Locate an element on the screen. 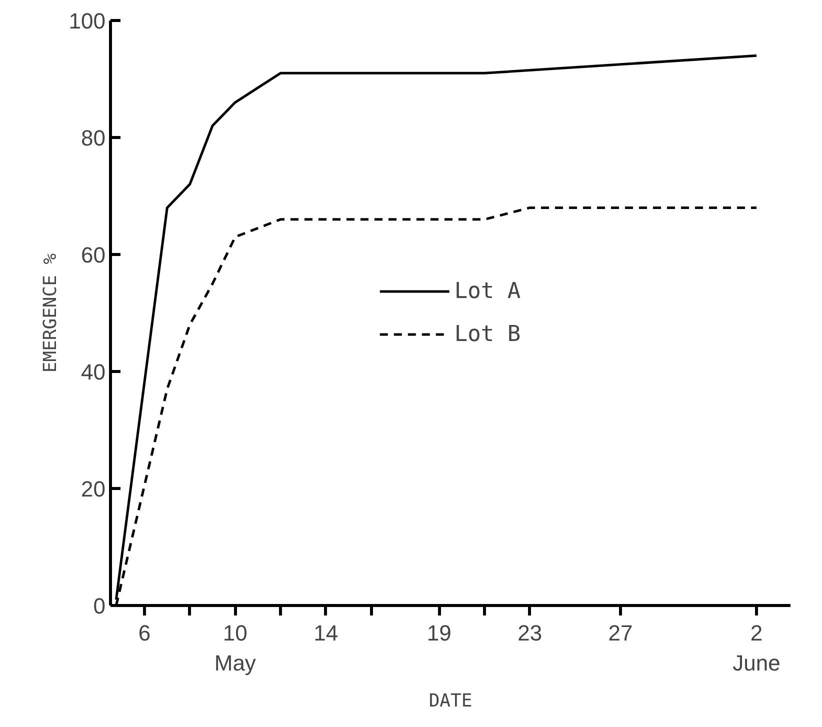 The image size is (822, 727). y-tick-label: 40 is located at coordinates (93, 372).